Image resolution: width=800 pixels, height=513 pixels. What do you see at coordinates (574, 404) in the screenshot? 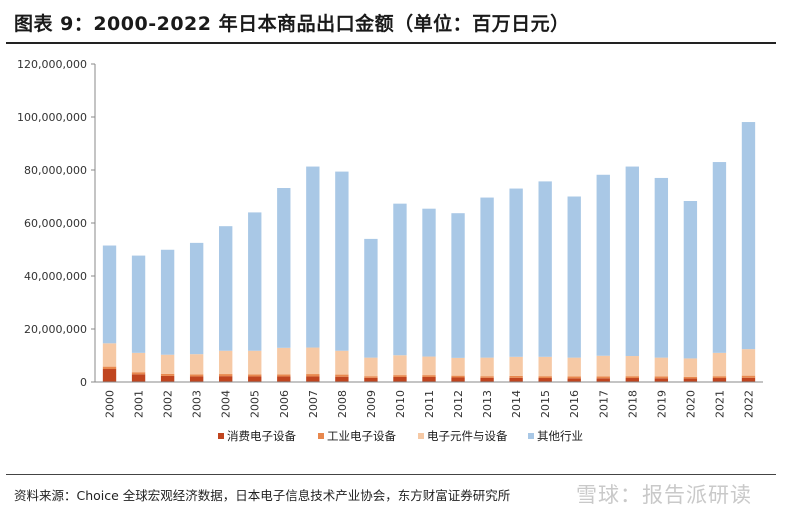
I see `x-tick-label: 2016` at bounding box center [574, 404].